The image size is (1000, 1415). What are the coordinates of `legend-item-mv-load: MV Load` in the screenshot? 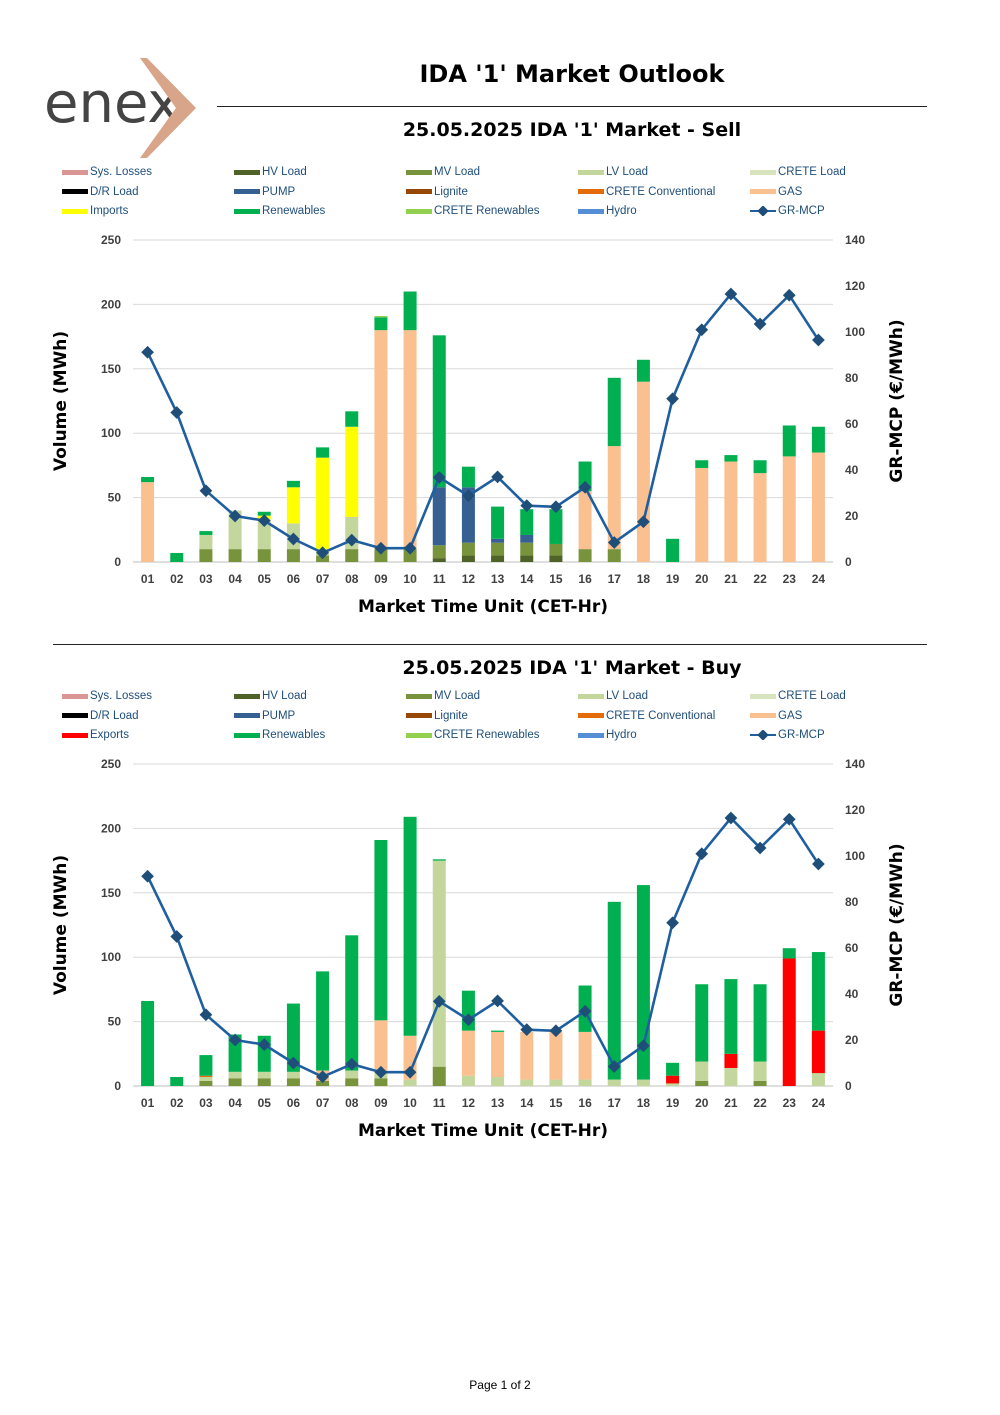 It's located at (443, 696).